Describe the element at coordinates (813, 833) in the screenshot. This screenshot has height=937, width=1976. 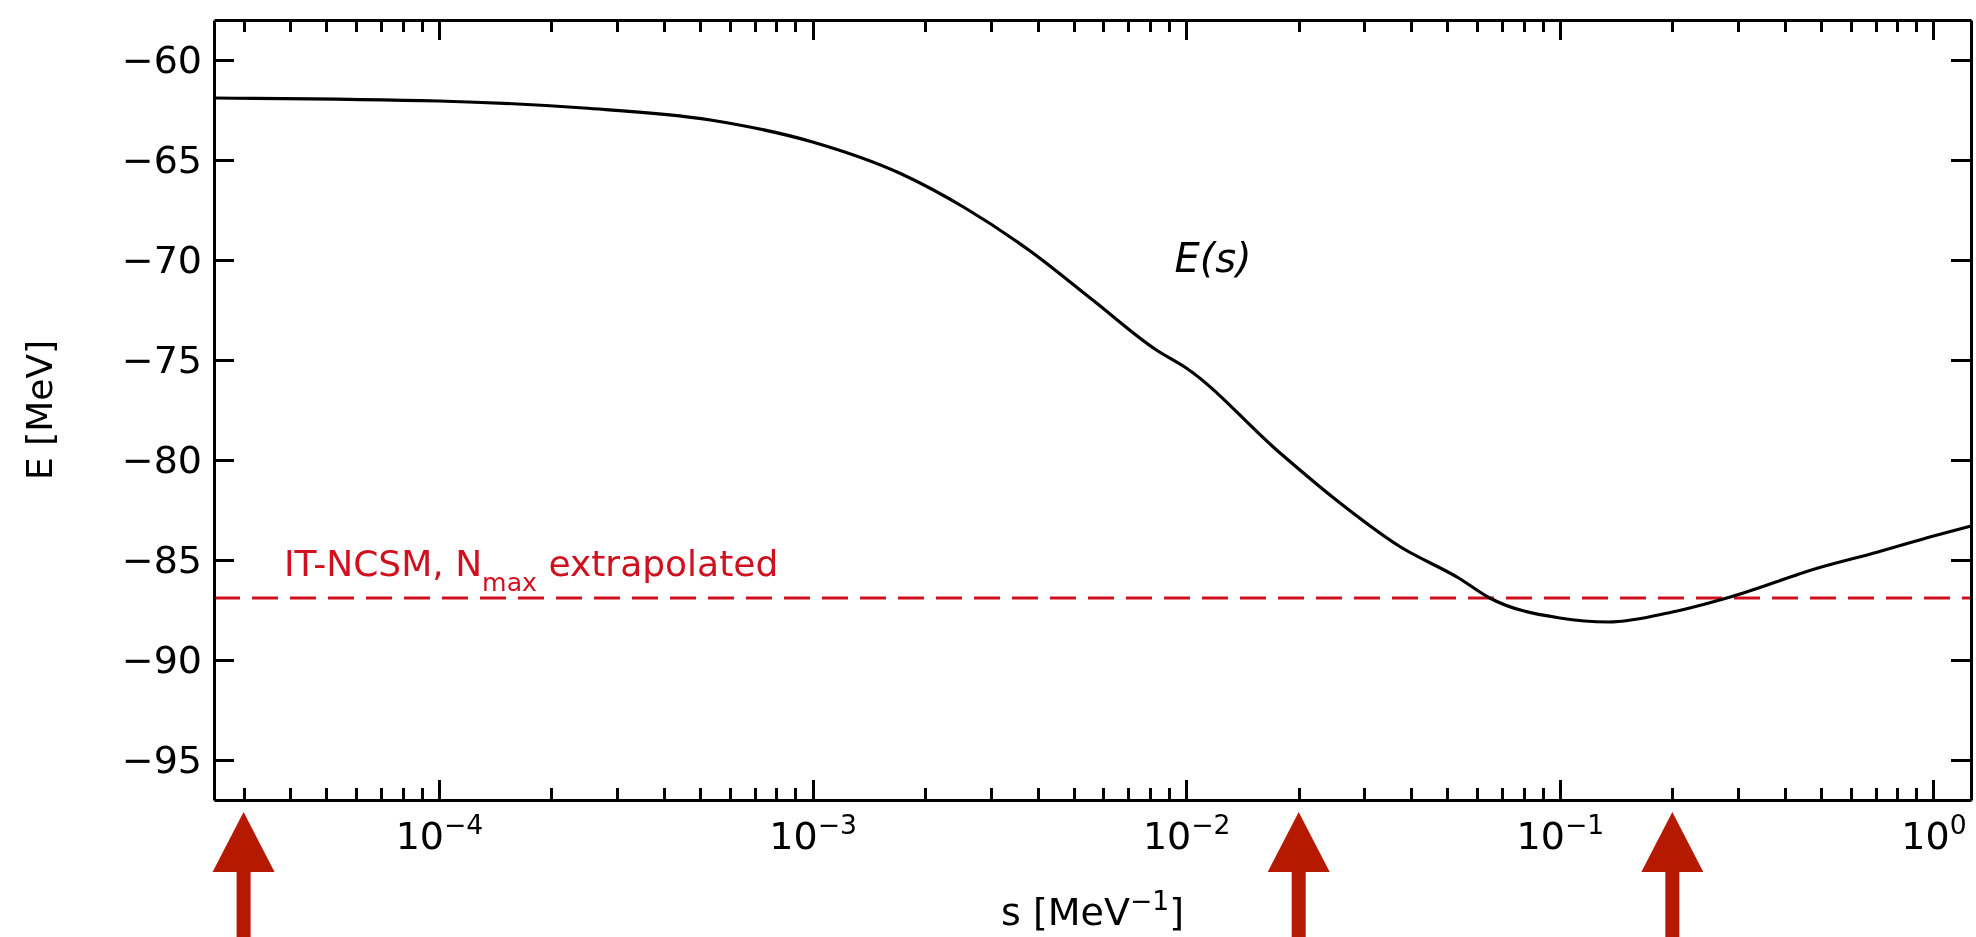
I see `x-tick-label: 10$^{−3}$` at that location.